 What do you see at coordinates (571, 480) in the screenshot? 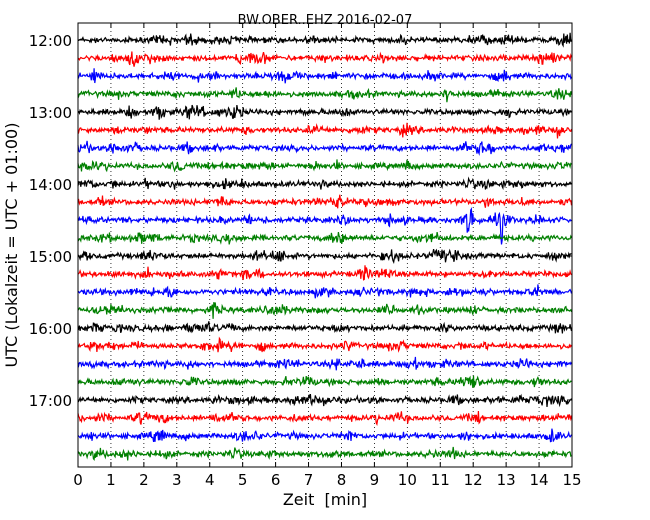
I see `x-tick-label: 15` at bounding box center [571, 480].